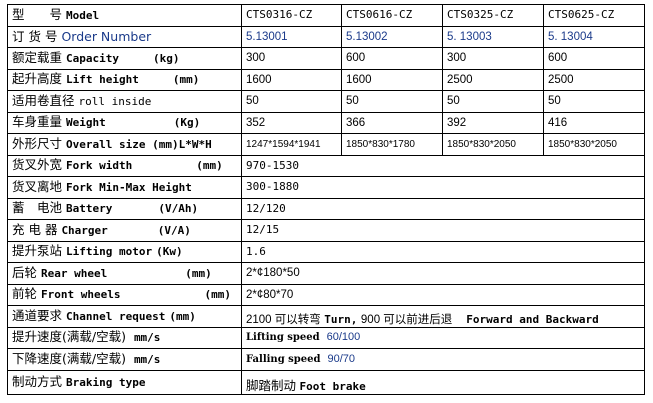  I want to click on spec-value-cell: 392, so click(493, 122).